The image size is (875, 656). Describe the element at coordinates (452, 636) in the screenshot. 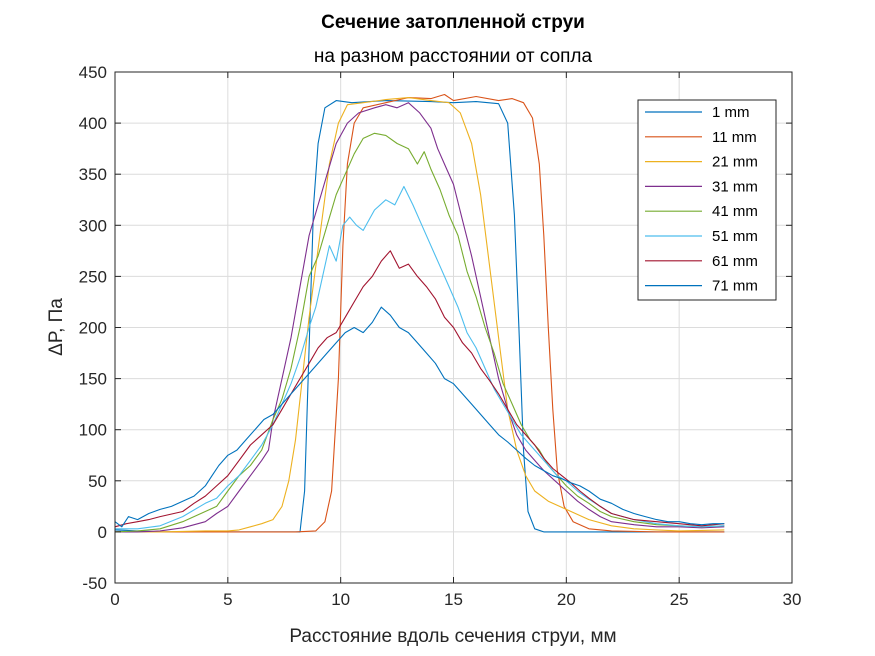

I see `x-axis-label: Расстояние вдоль сечения струи, мм` at that location.